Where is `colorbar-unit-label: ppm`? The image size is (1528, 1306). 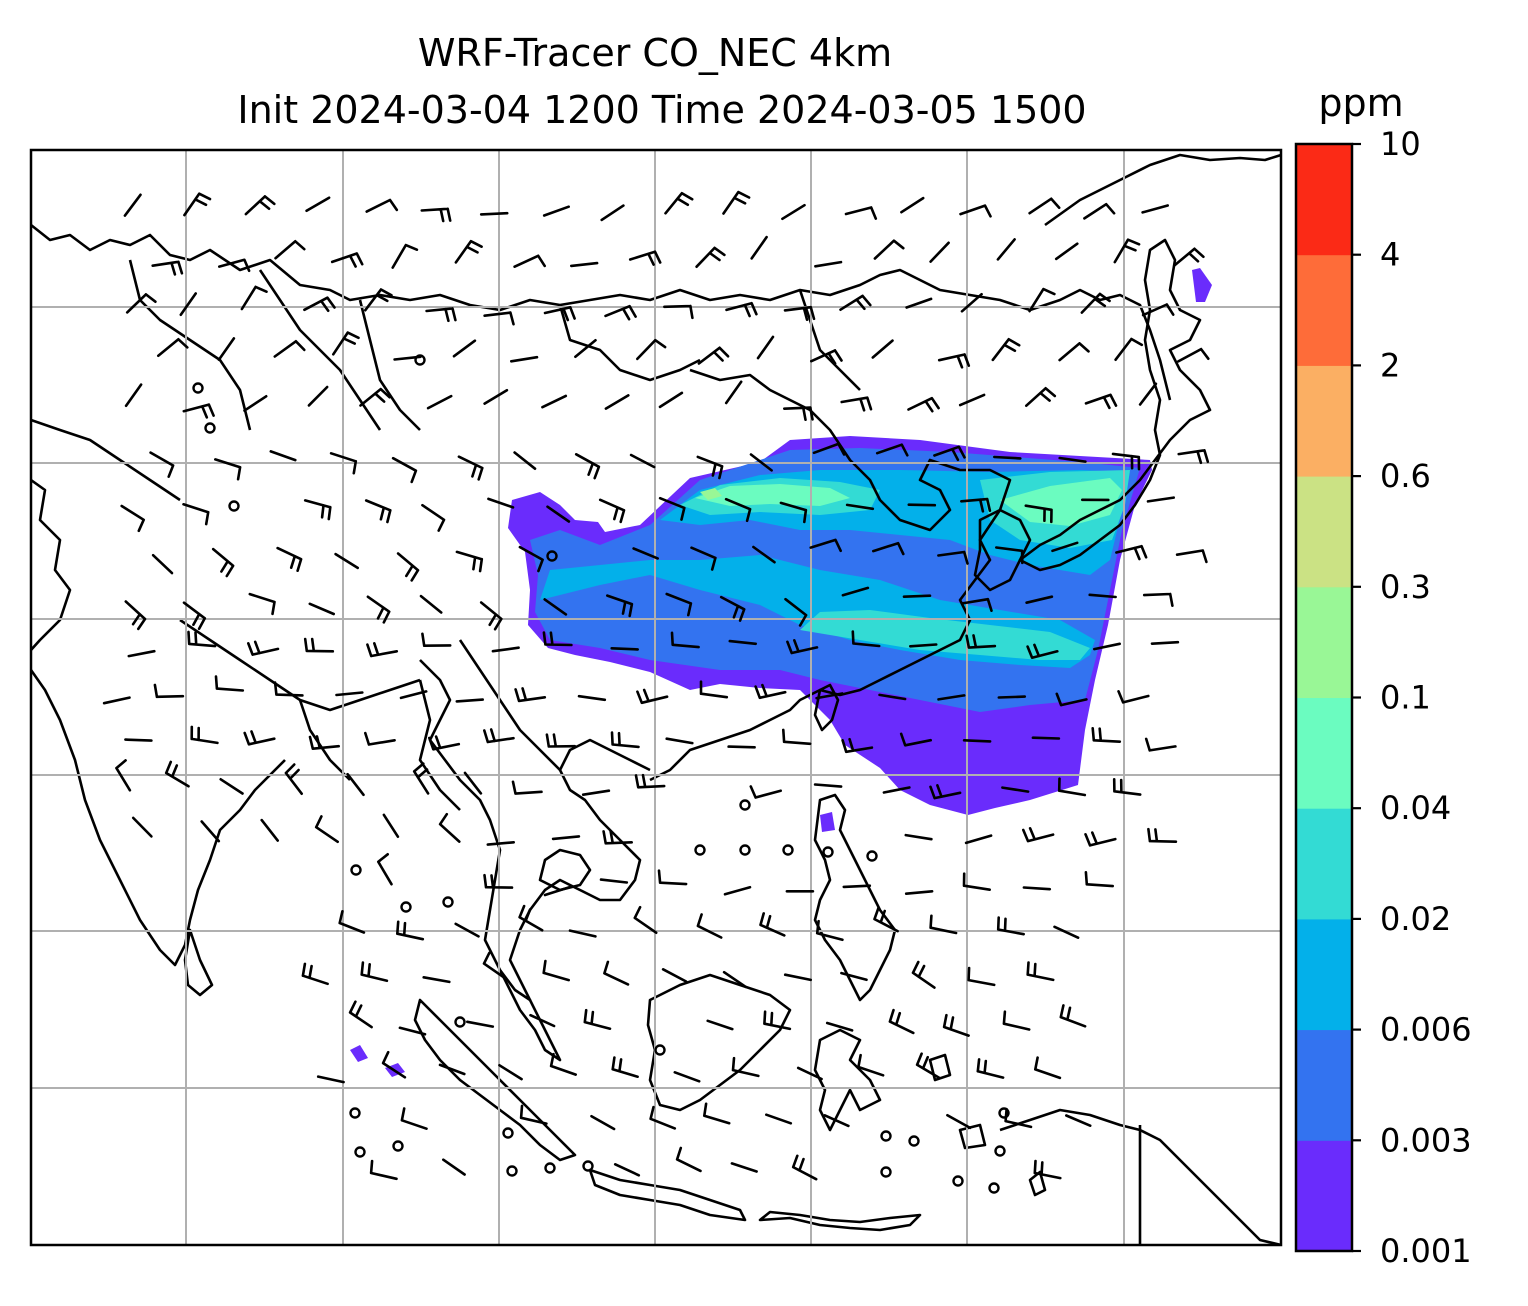
colorbar-unit-label: ppm is located at coordinates (1360, 103).